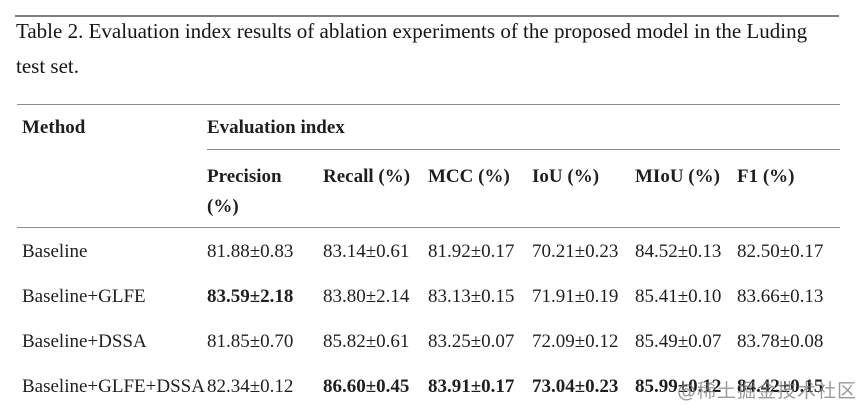 The width and height of the screenshot is (863, 405). What do you see at coordinates (678, 386) in the screenshot?
I see `value-cell-best: 85.99±0.12` at bounding box center [678, 386].